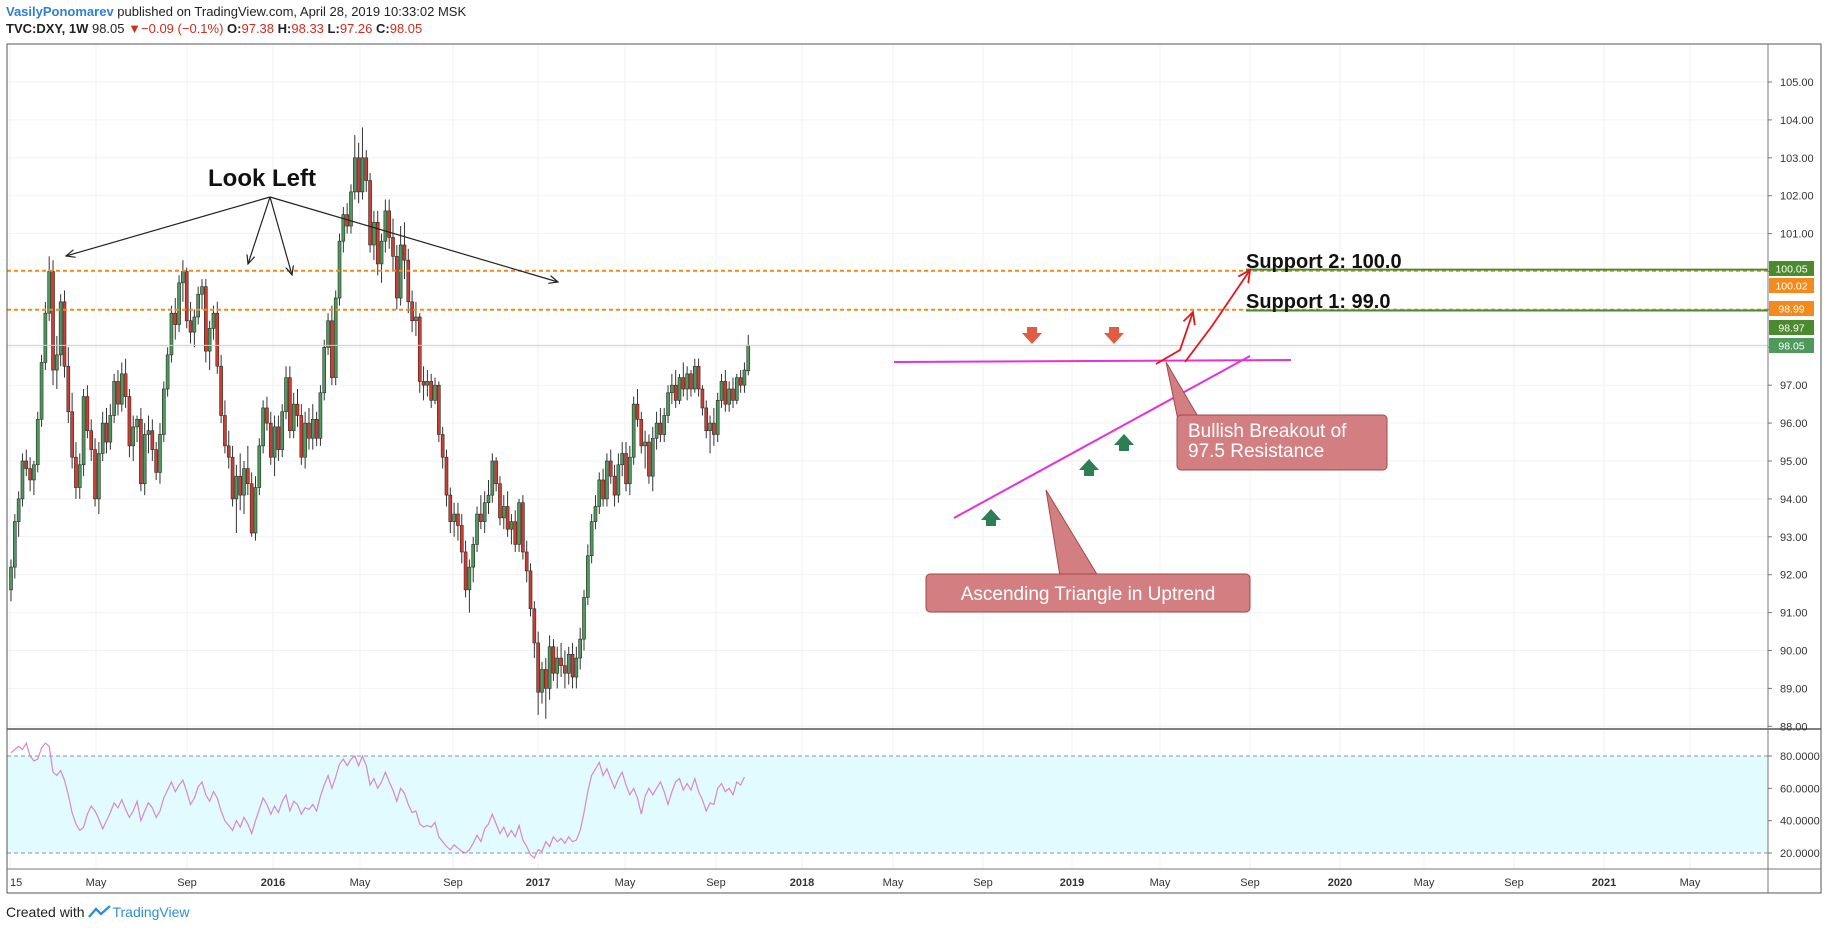  Describe the element at coordinates (307, 28) in the screenshot. I see `high-value: 98.33` at that location.